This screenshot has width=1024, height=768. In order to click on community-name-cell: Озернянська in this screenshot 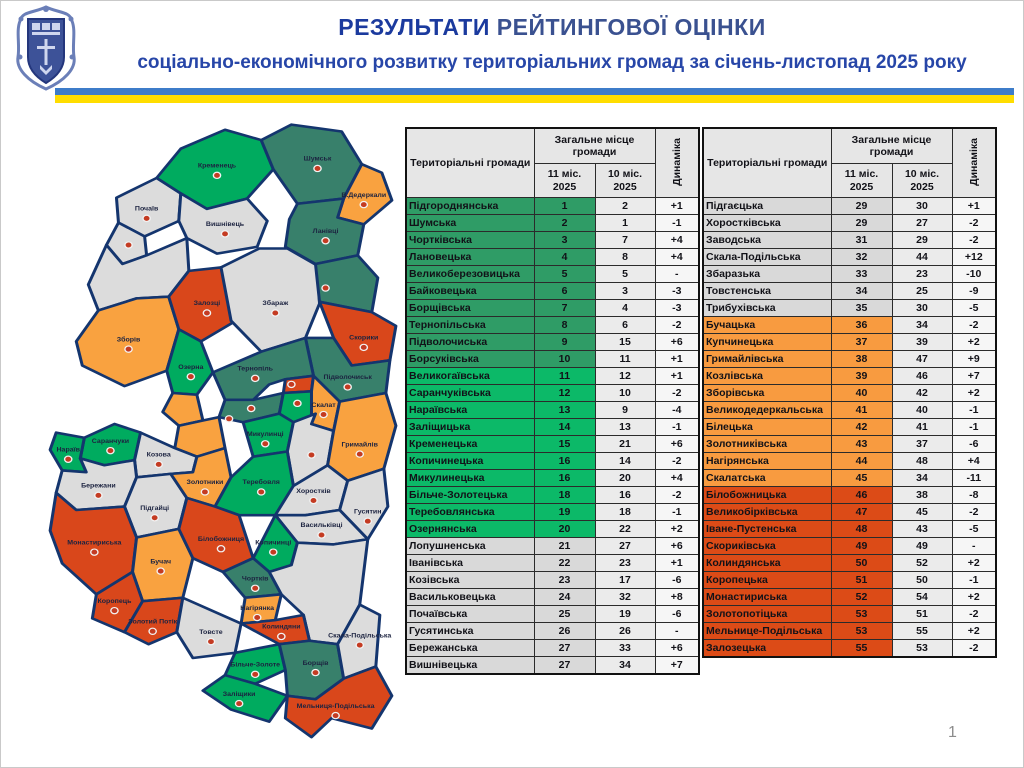, I will do `click(470, 529)`.